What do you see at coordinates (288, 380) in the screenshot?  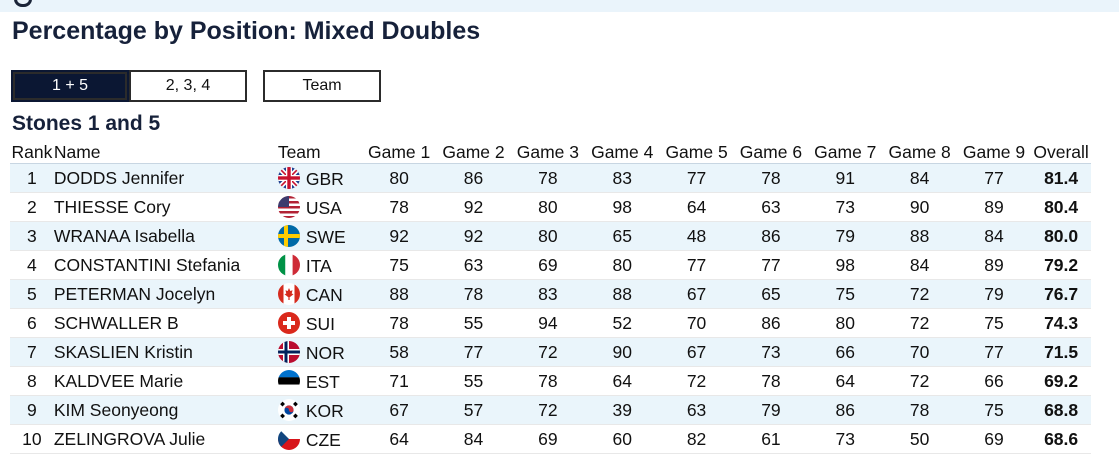 I see `est-flag-icon` at bounding box center [288, 380].